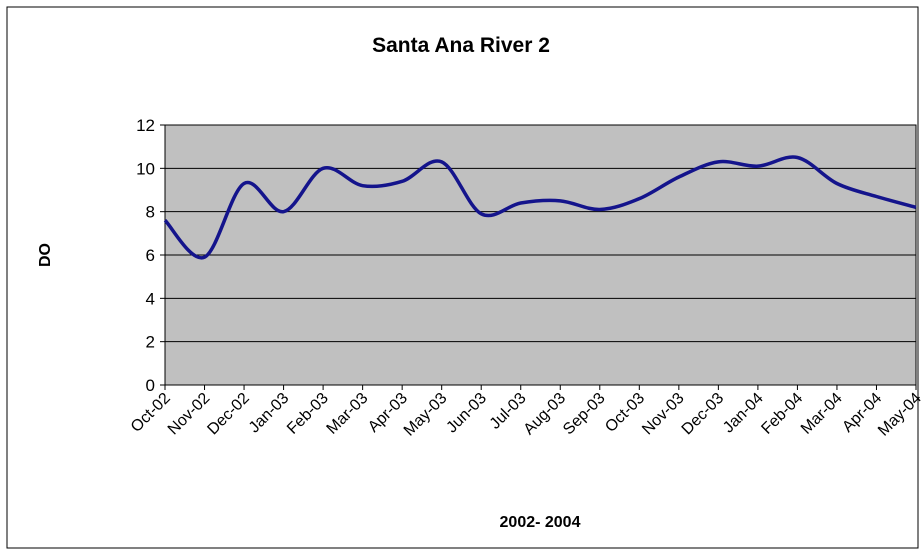  I want to click on y-tick-label: 4, so click(150, 298).